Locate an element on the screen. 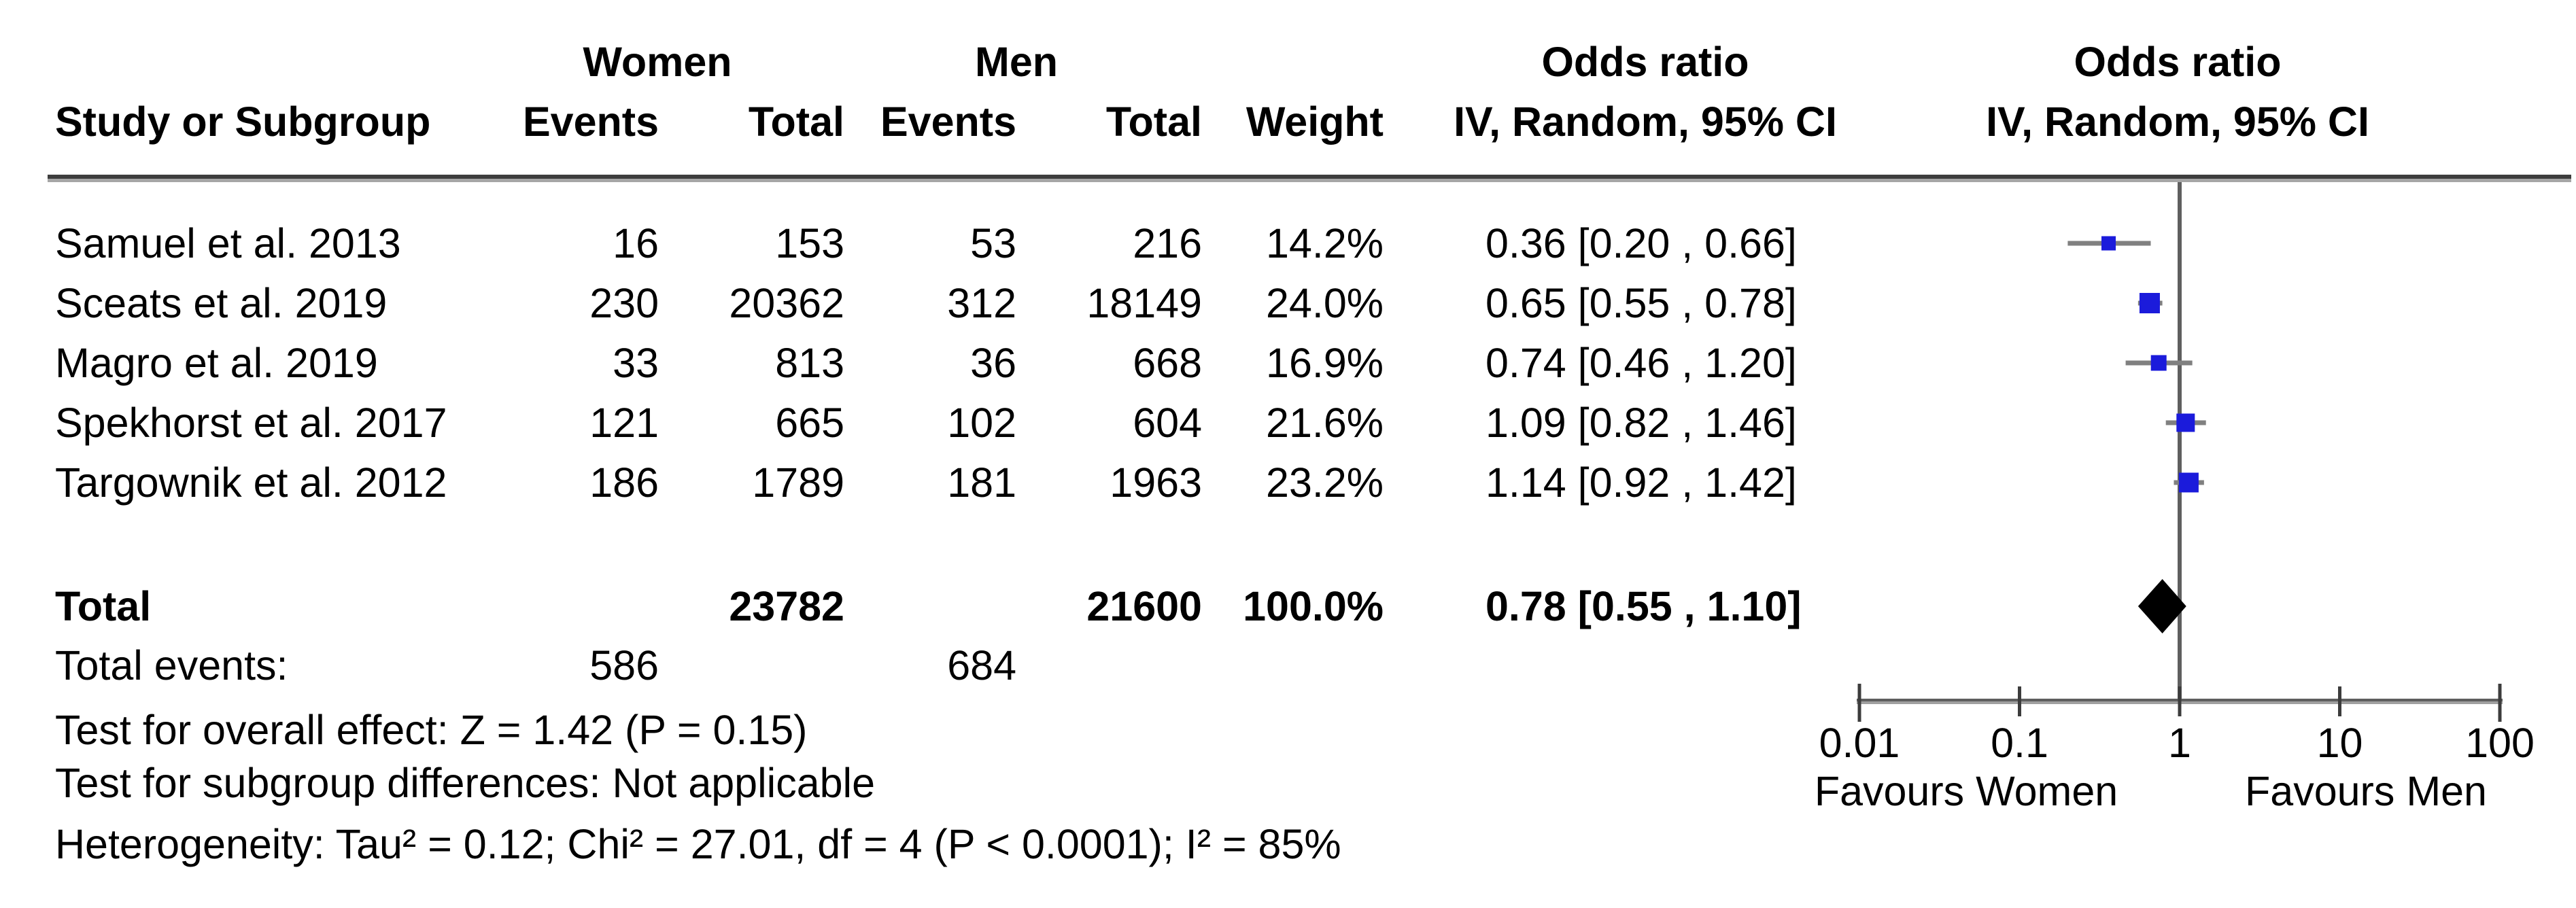 This screenshot has height=908, width=2576. total-diamond is located at coordinates (2161, 606).